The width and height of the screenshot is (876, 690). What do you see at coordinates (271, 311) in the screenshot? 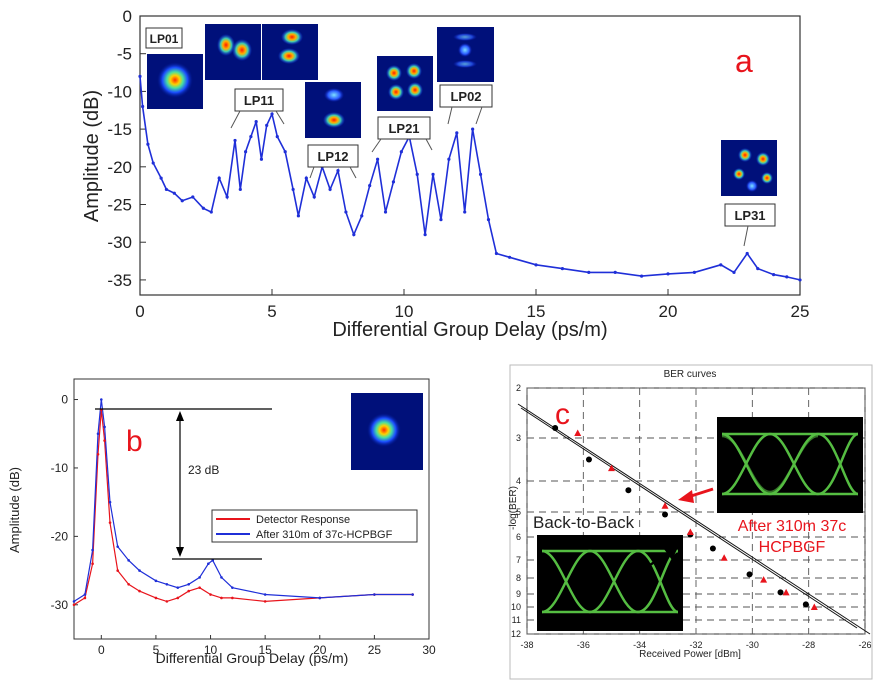
I see `panel-a-x-tick-label: 5` at bounding box center [271, 311].